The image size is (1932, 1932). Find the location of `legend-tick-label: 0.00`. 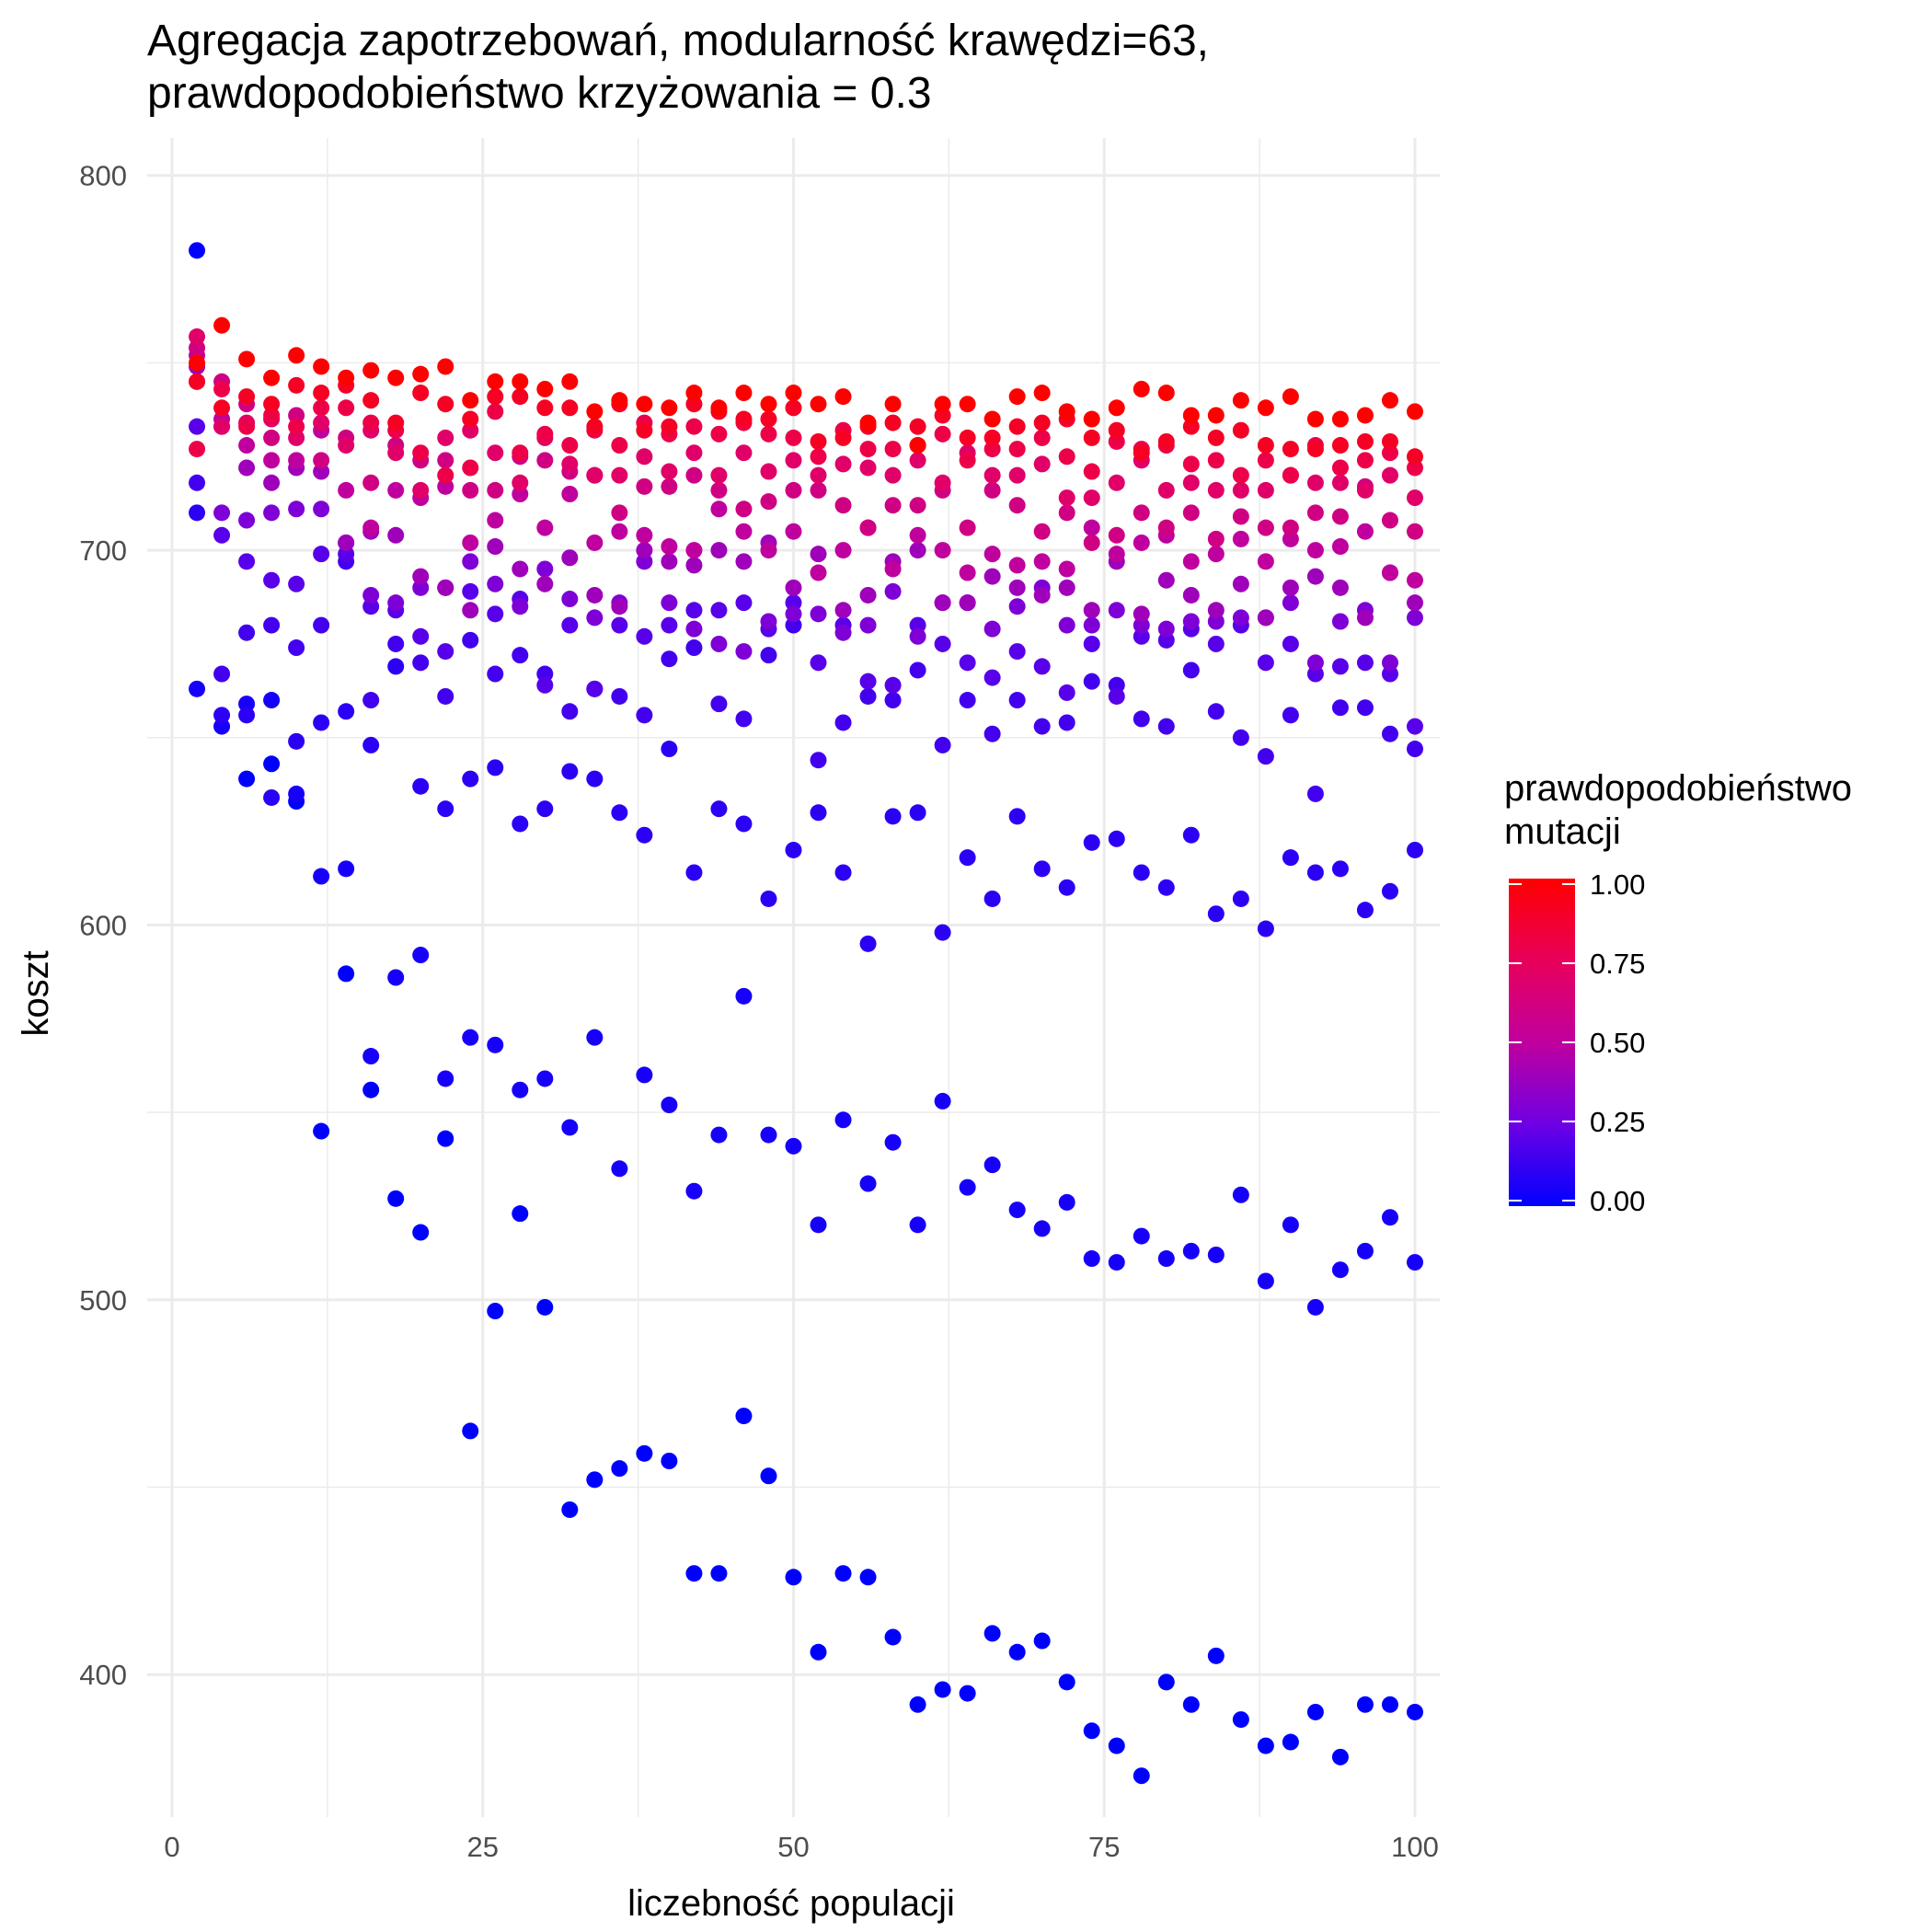

legend-tick-label: 0.00 is located at coordinates (1617, 1201).